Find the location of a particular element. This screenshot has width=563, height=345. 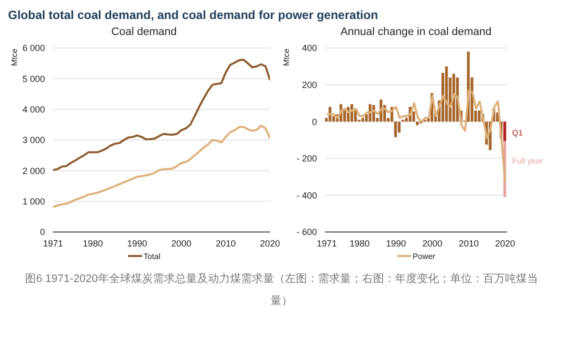

series-label: Q1 is located at coordinates (518, 133).